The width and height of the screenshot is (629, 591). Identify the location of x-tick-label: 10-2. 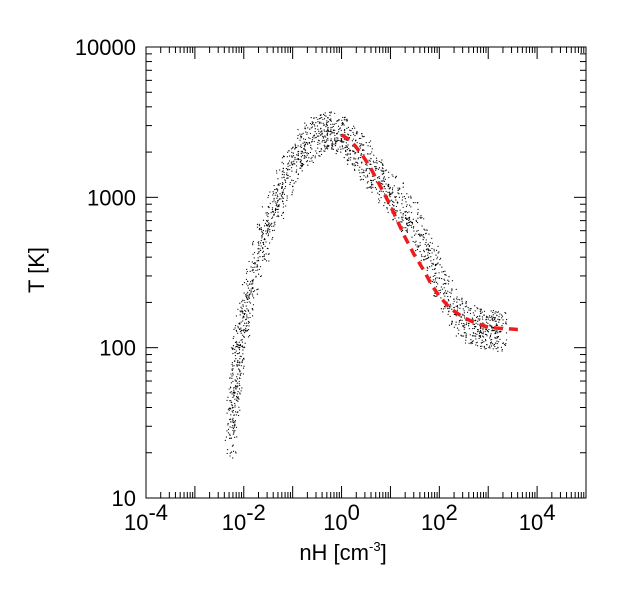
(244, 517).